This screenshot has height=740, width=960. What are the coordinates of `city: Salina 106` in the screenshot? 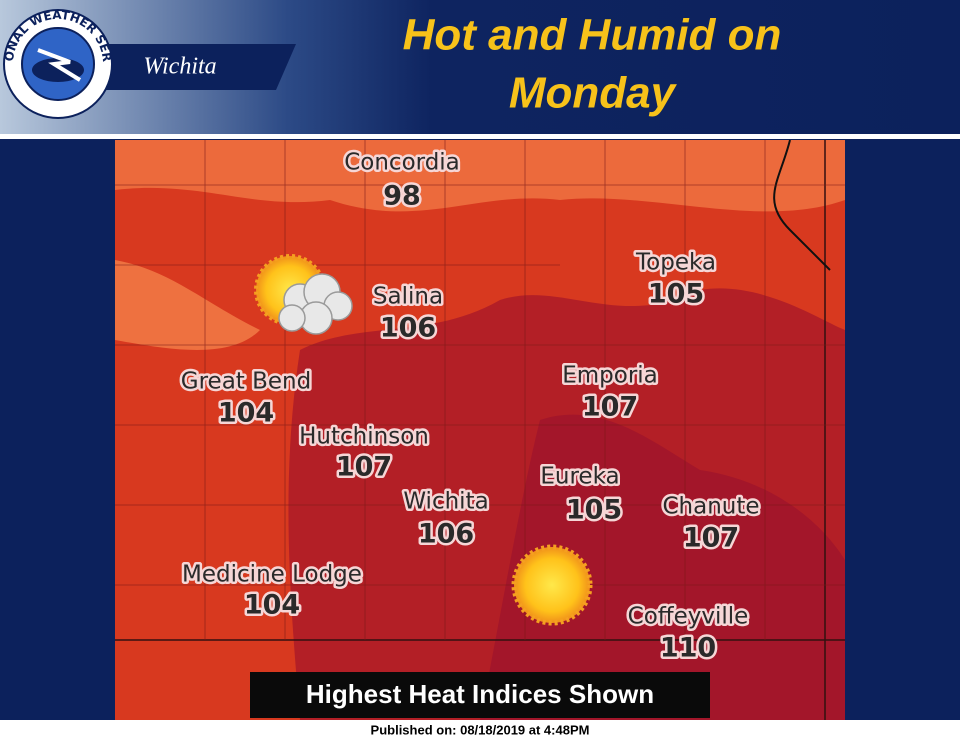 It's located at (407, 313).